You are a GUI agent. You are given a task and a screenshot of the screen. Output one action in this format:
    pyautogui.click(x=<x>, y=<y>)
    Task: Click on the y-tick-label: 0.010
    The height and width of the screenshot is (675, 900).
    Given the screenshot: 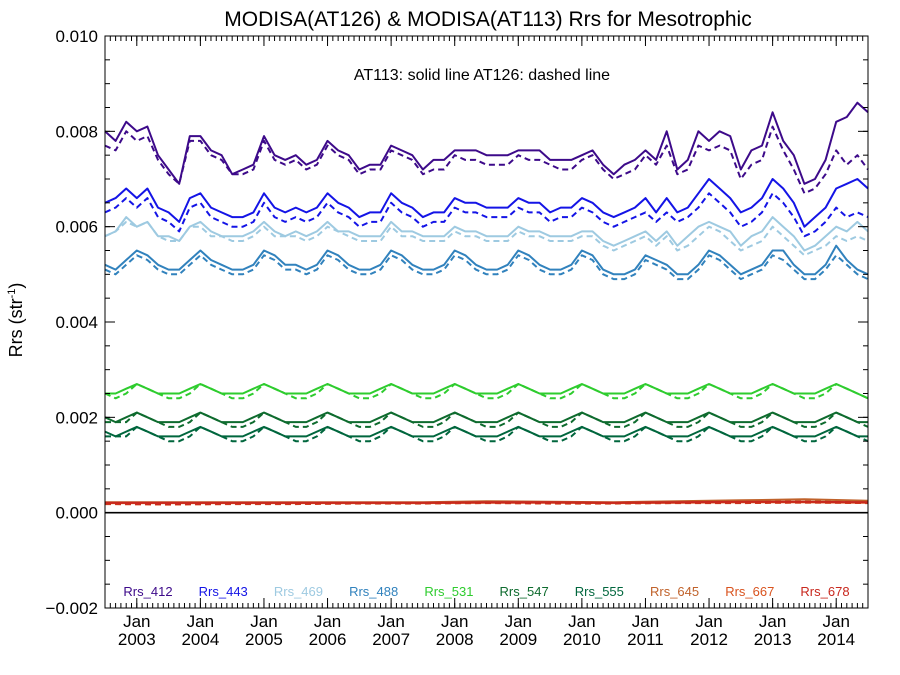 What is the action you would take?
    pyautogui.click(x=76, y=36)
    